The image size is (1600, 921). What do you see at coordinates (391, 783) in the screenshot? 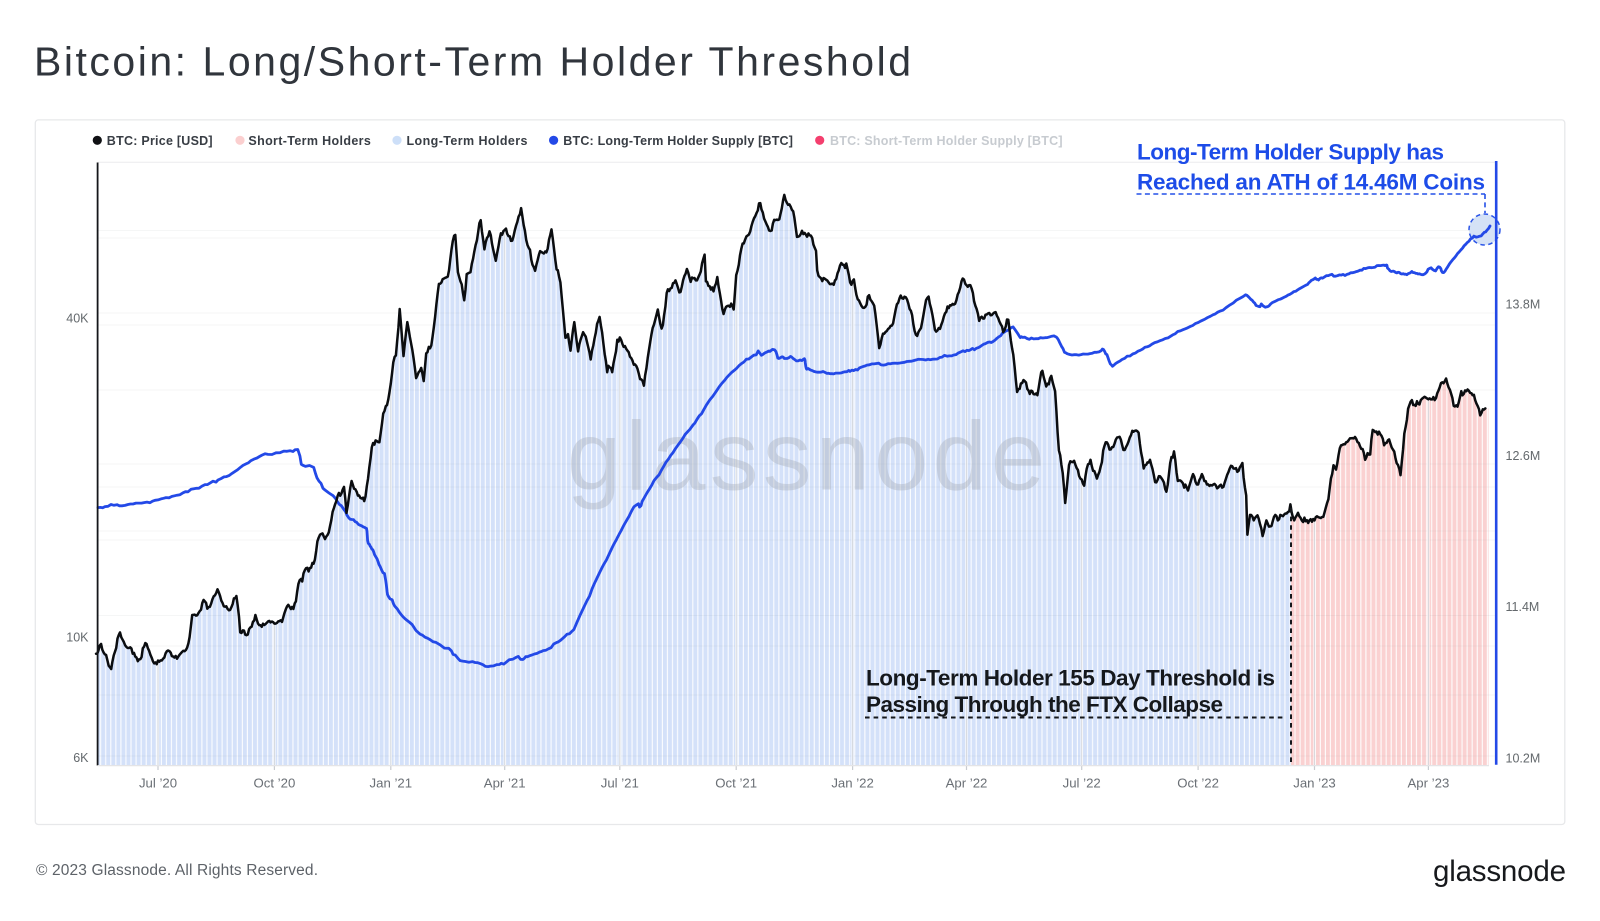
I see `svg-text: Jan ’21` at bounding box center [391, 783].